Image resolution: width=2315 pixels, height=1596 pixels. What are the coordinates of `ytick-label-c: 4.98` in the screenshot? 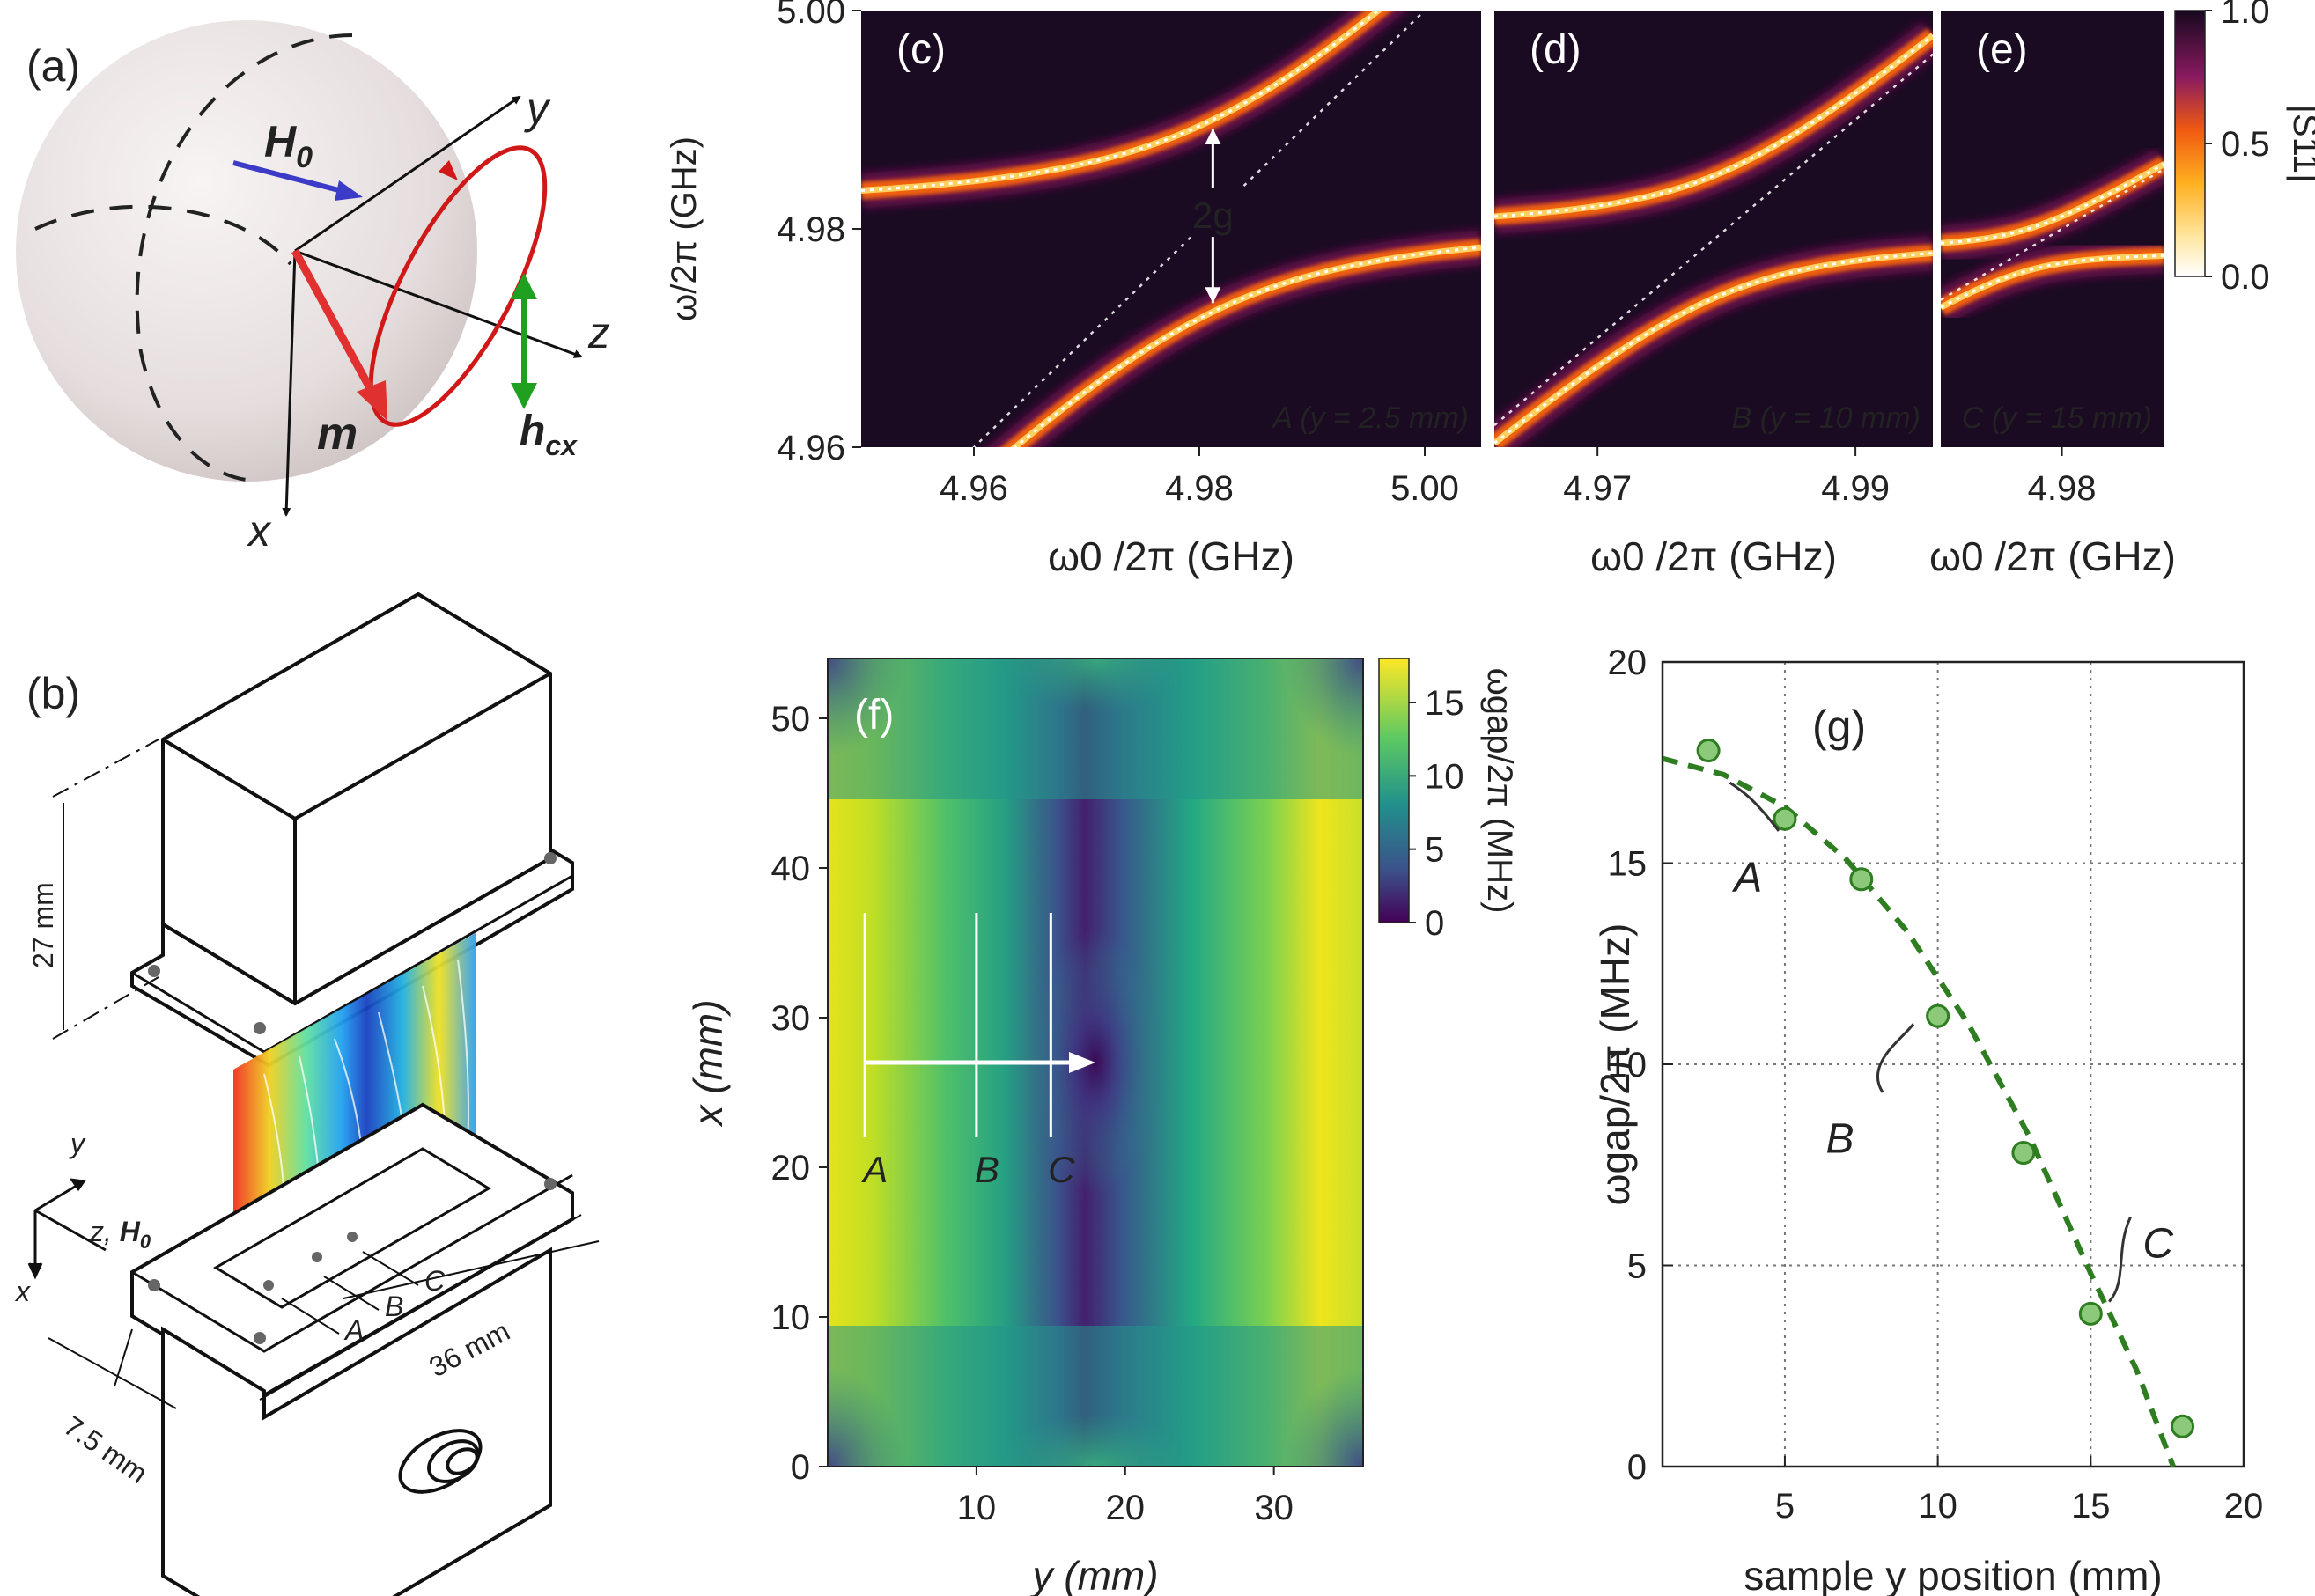 It's located at (811, 230).